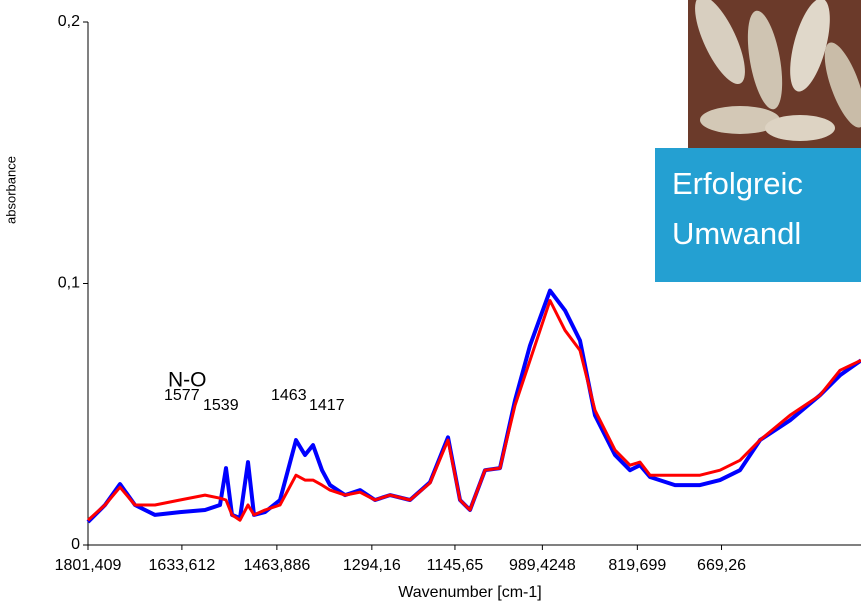  What do you see at coordinates (75, 544) in the screenshot?
I see `y-tick-label: 0` at bounding box center [75, 544].